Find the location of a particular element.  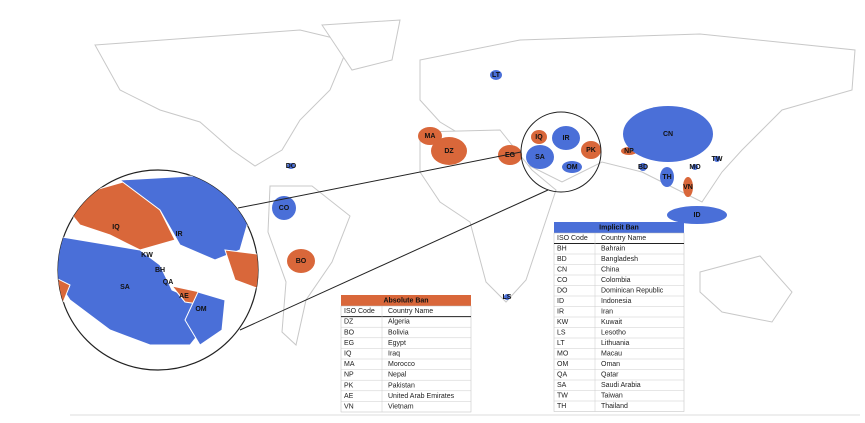

country-code: DZ is located at coordinates (449, 151).